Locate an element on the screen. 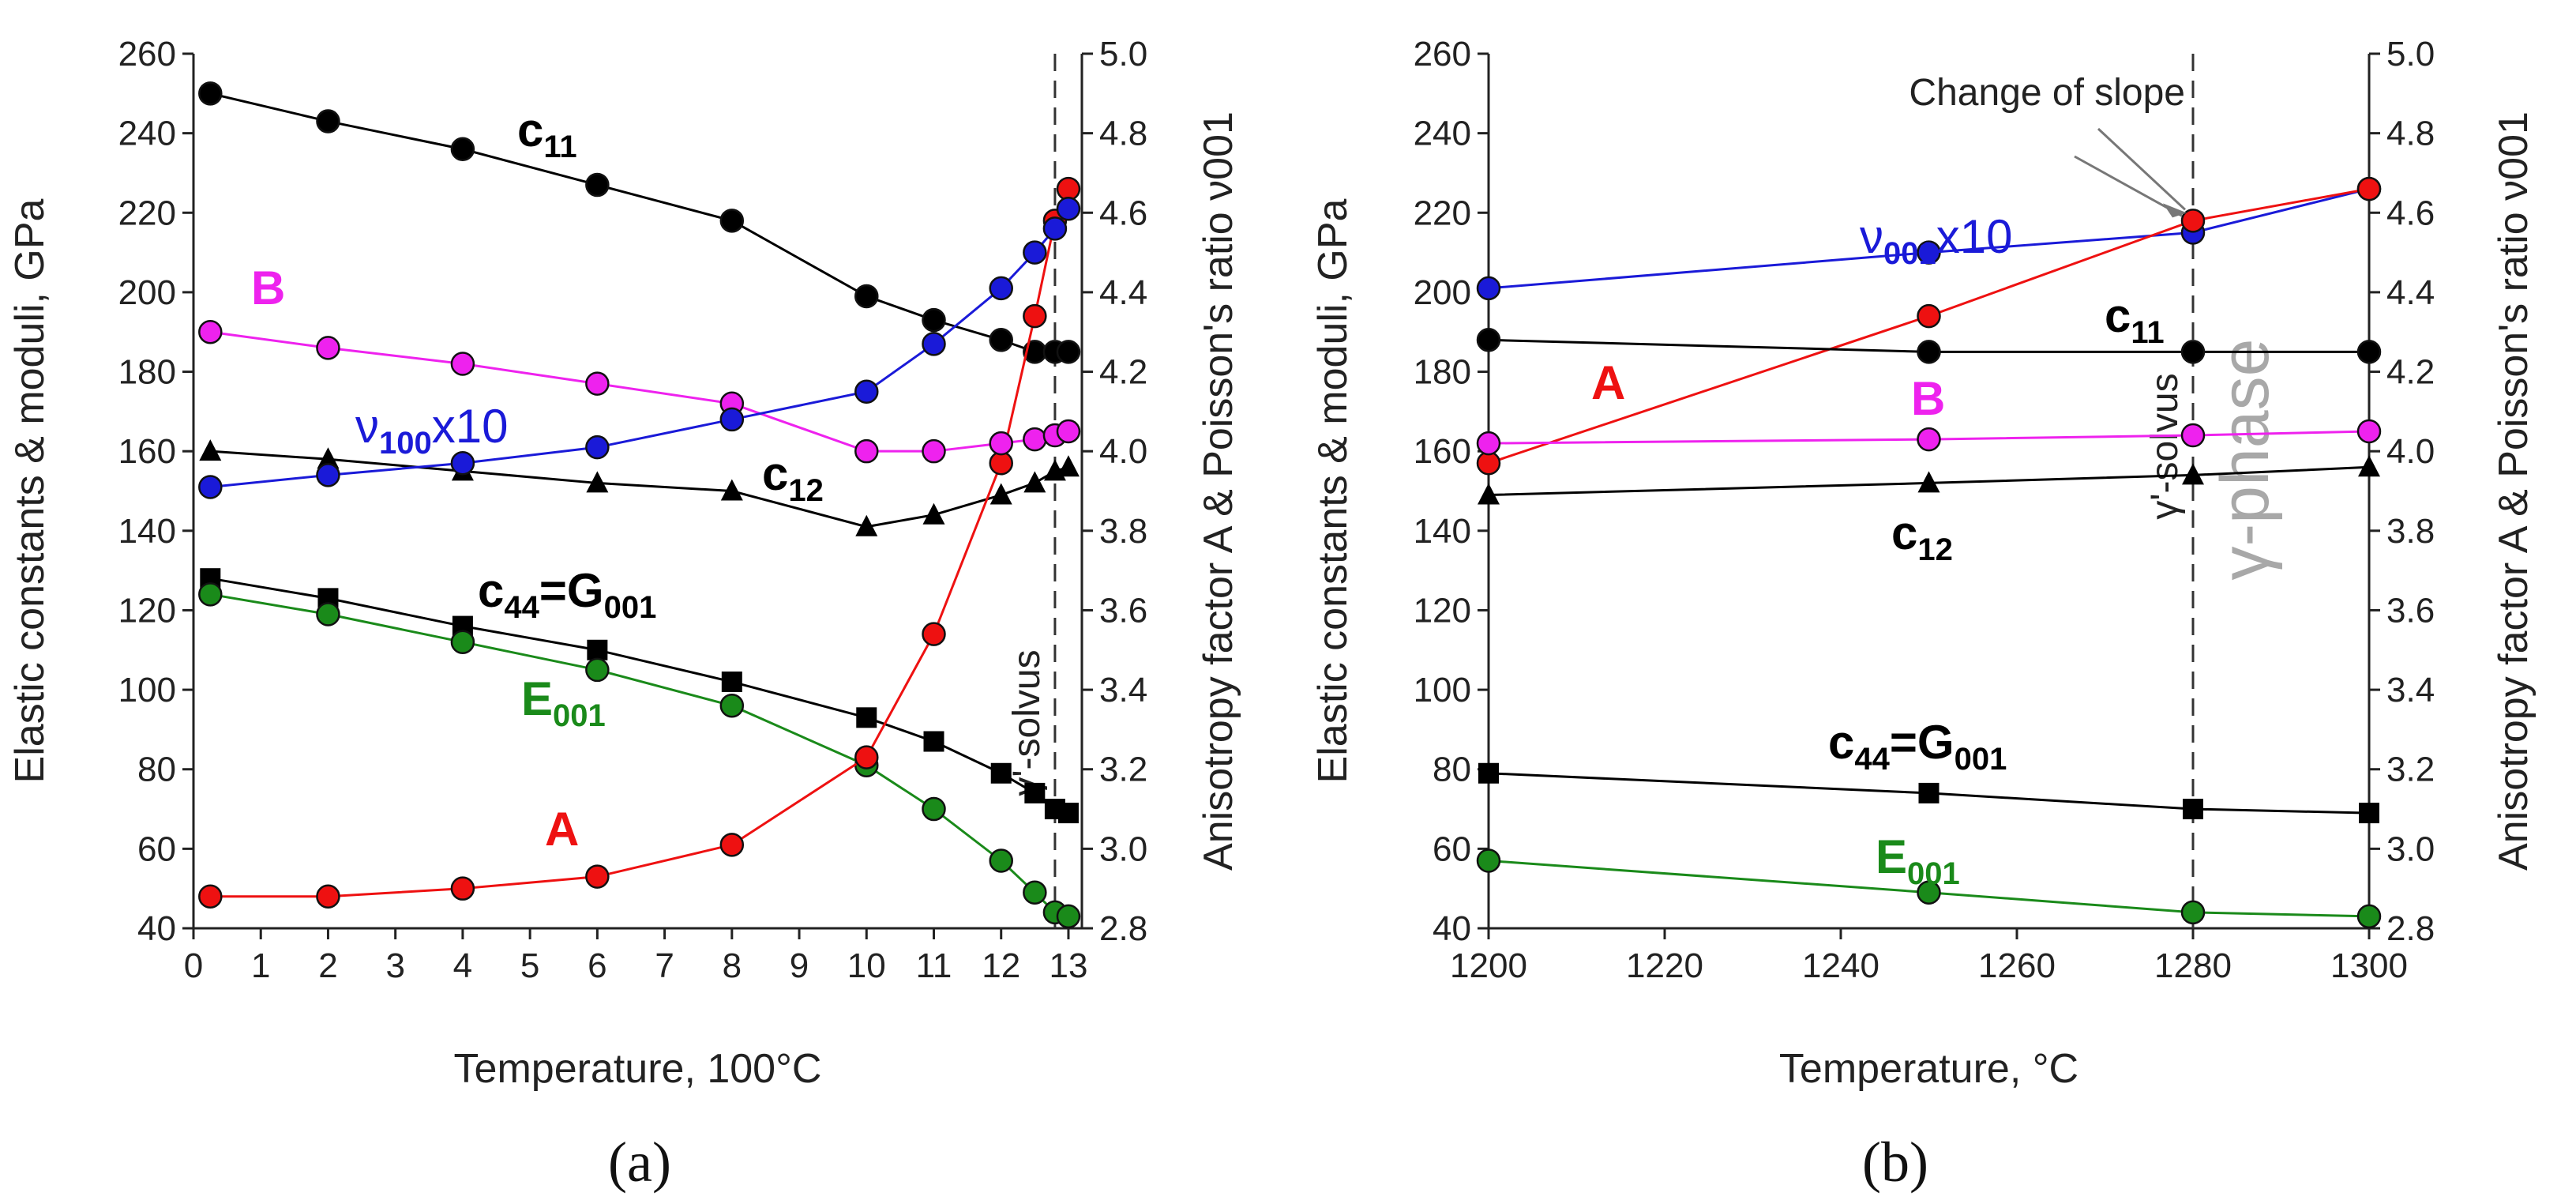 The height and width of the screenshot is (1204, 2576). y-right-tick-label: 3.0 is located at coordinates (2410, 849).